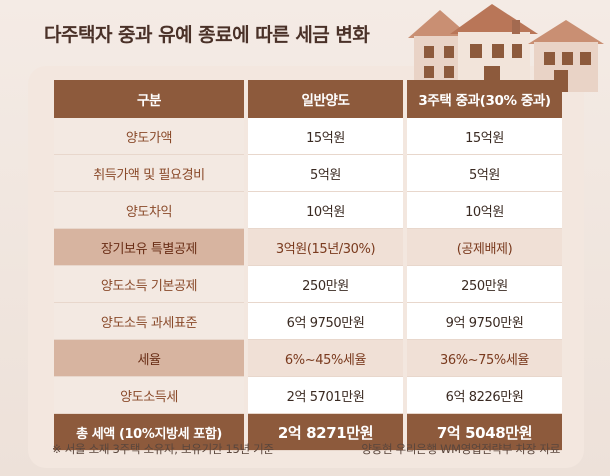 The image size is (610, 476). I want to click on header-general: 일반양도, so click(325, 99).